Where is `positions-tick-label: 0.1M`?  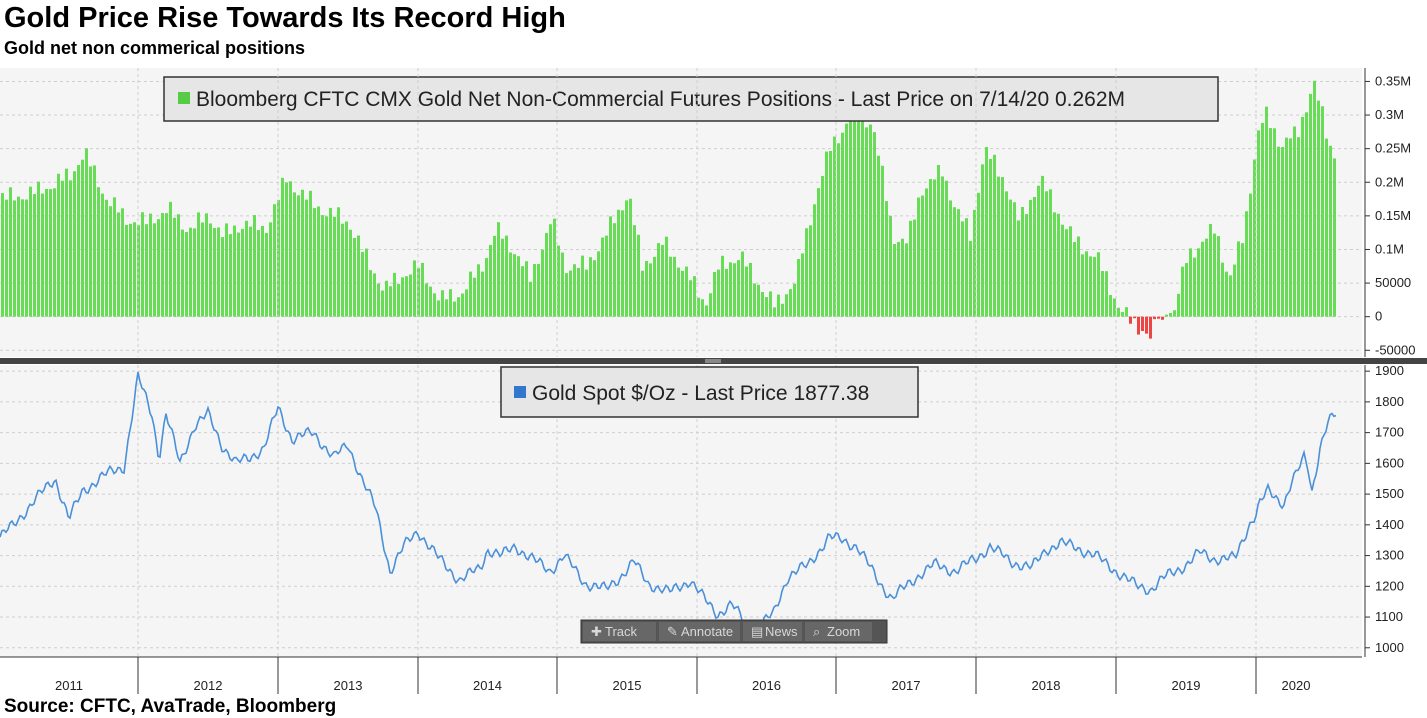
positions-tick-label: 0.1M is located at coordinates (1389, 248).